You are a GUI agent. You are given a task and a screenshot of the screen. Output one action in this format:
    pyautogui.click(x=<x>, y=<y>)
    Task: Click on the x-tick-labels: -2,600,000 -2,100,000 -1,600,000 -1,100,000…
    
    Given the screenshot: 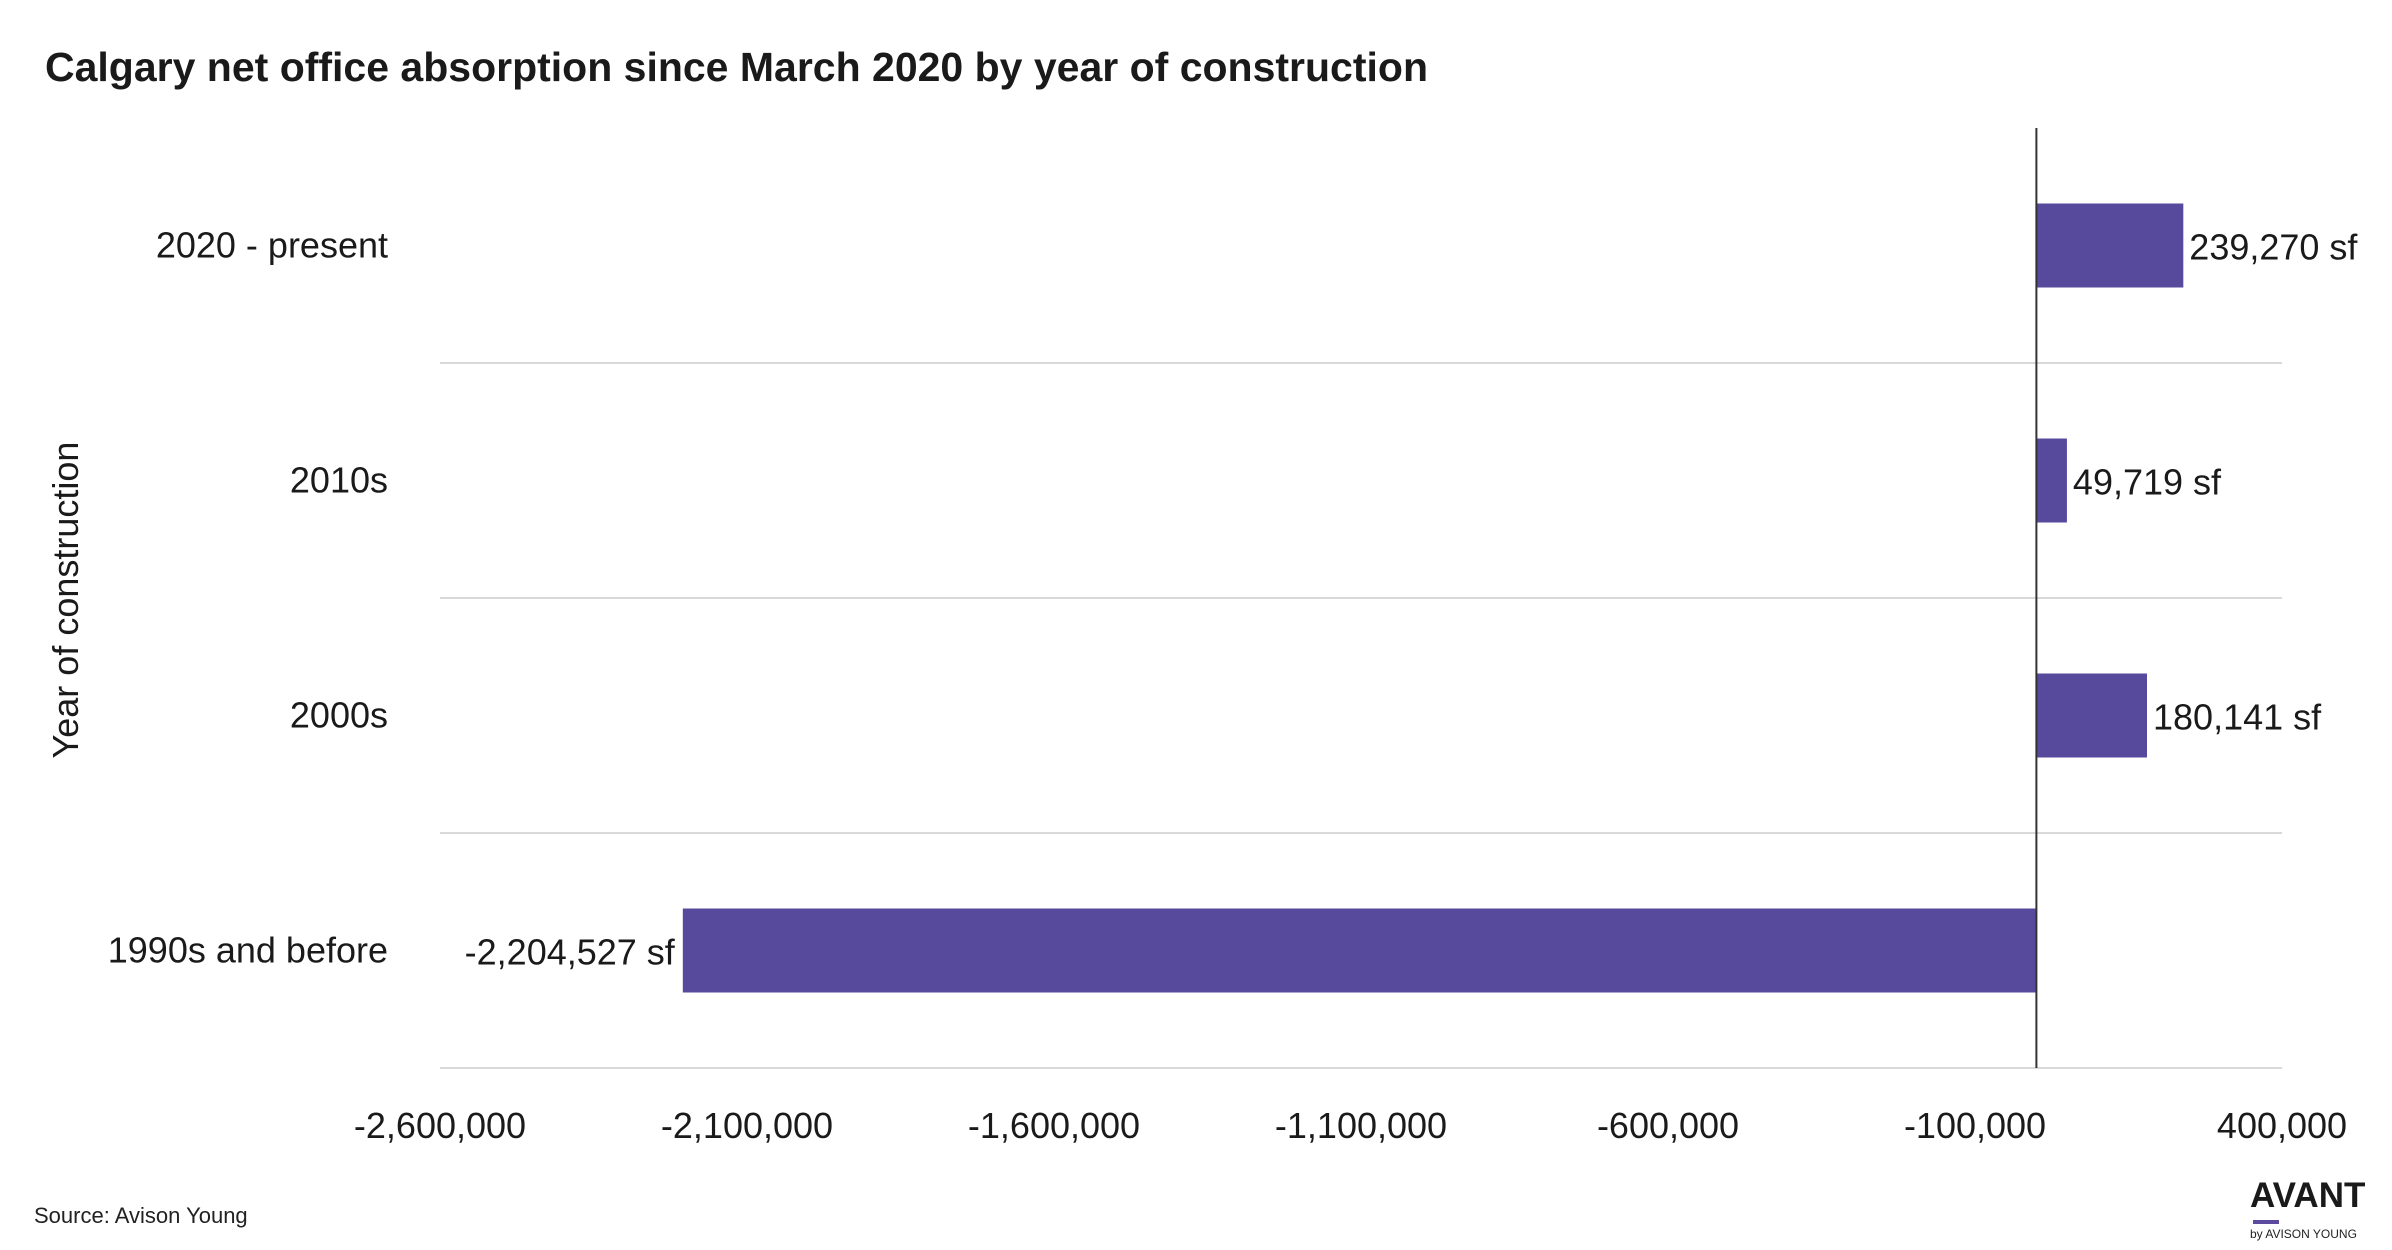 What is the action you would take?
    pyautogui.click(x=1350, y=1125)
    